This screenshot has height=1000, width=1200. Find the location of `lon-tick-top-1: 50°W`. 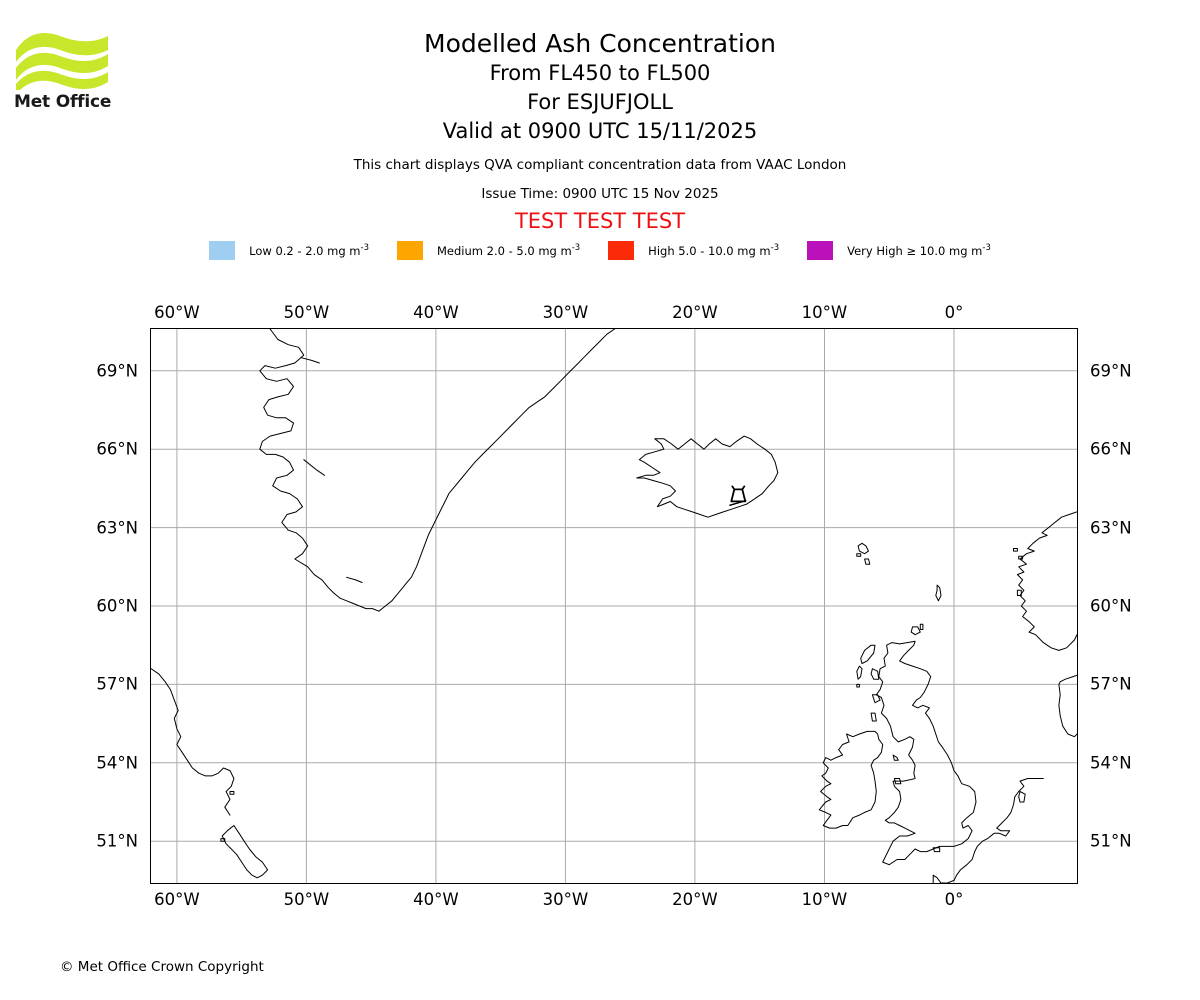

lon-tick-top-1: 50°W is located at coordinates (306, 312).